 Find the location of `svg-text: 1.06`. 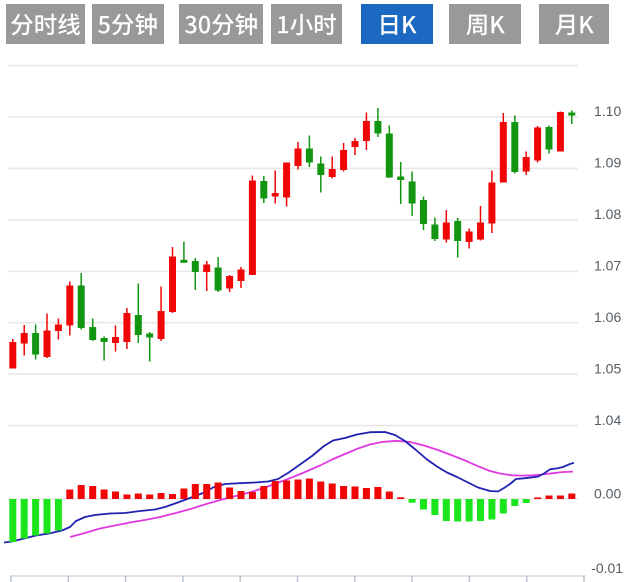

svg-text: 1.06 is located at coordinates (607, 317).